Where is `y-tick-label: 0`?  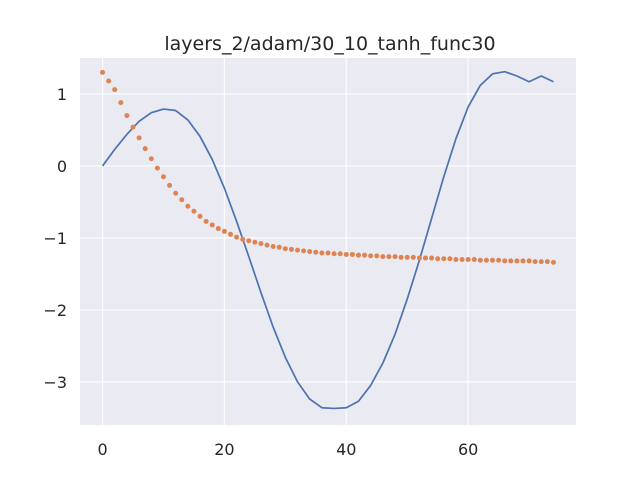 y-tick-label: 0 is located at coordinates (62, 166).